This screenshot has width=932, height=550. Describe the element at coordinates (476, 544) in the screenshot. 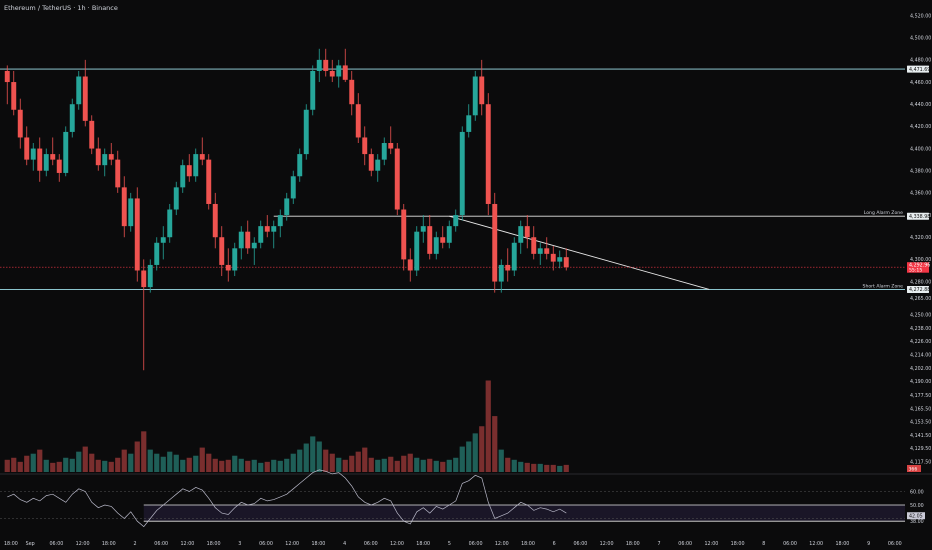

I see `time-tick-label: 06:00` at that location.